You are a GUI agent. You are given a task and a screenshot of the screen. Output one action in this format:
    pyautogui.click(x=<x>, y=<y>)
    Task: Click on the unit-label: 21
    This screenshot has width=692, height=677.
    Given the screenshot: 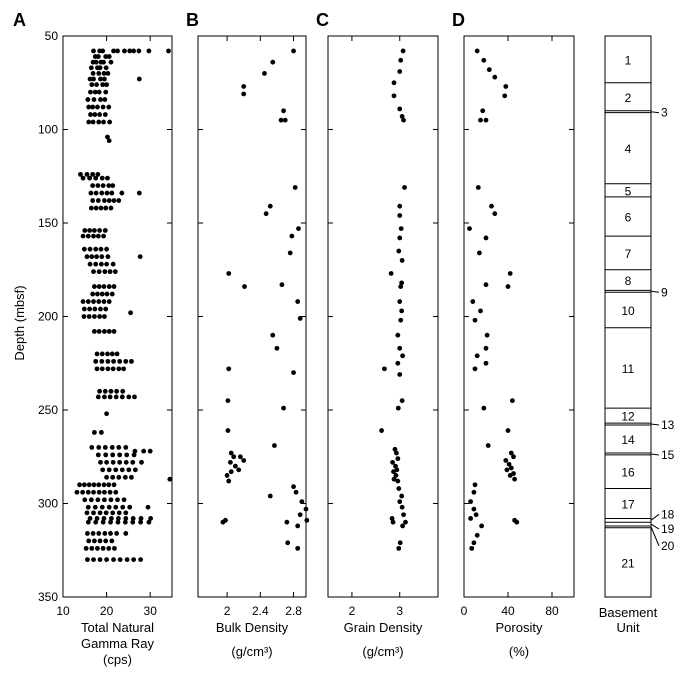 What is the action you would take?
    pyautogui.click(x=628, y=563)
    